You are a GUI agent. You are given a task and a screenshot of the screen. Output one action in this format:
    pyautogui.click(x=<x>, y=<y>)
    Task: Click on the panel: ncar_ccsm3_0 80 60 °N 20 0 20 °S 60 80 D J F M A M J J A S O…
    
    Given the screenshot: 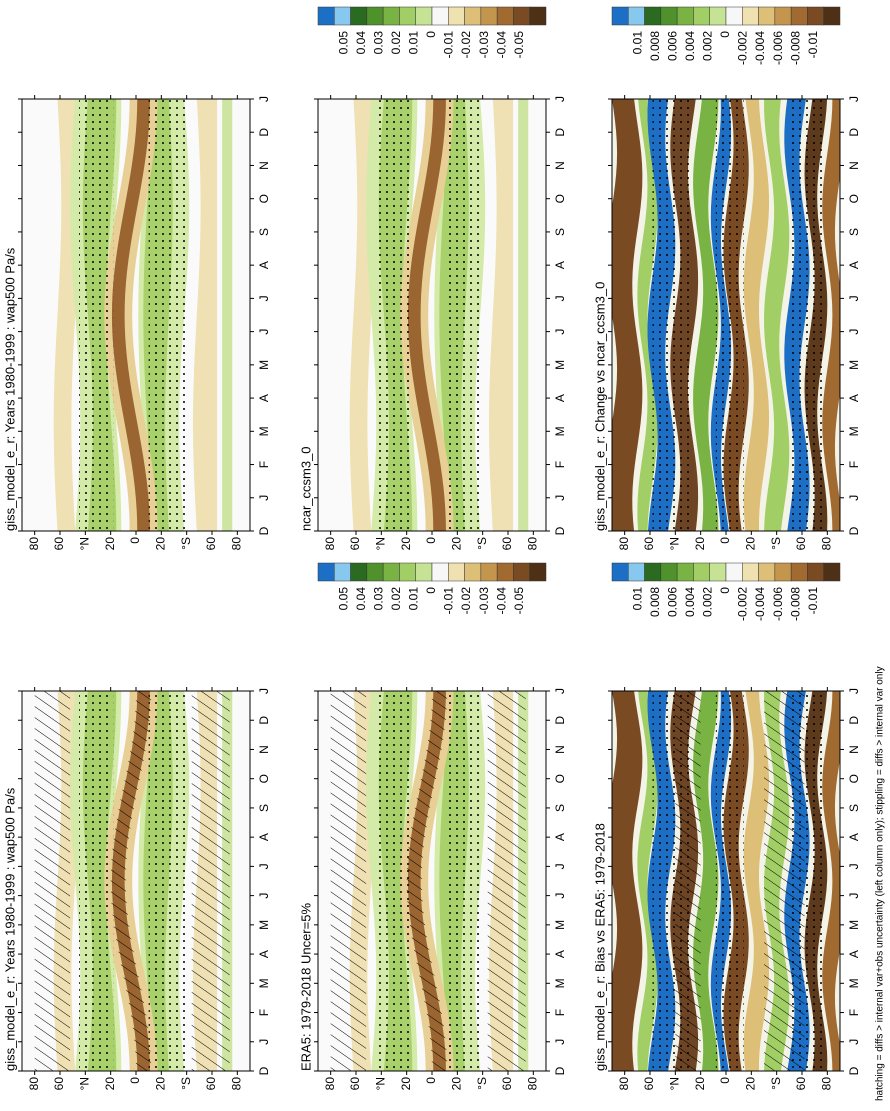 What is the action you would take?
    pyautogui.click(x=432, y=278)
    